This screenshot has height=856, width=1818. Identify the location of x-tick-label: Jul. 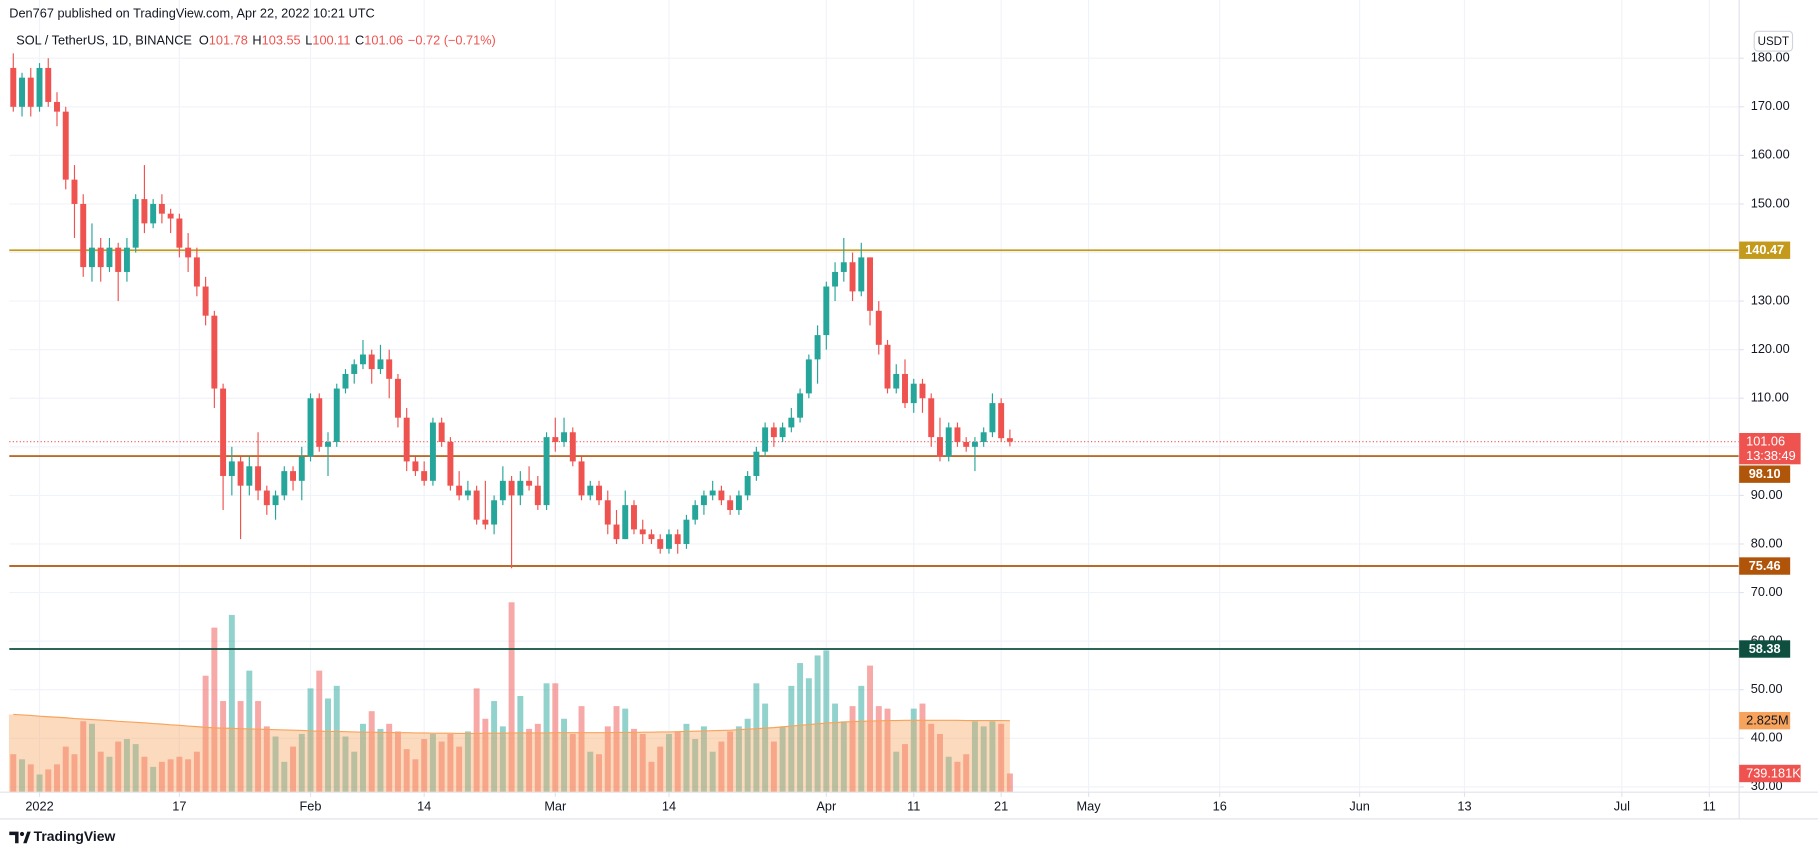
(1622, 806).